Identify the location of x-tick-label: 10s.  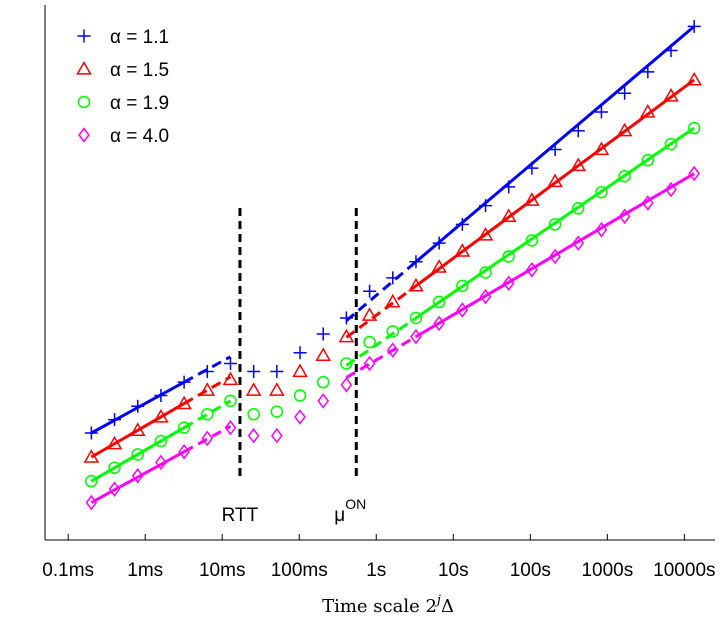
(453, 570).